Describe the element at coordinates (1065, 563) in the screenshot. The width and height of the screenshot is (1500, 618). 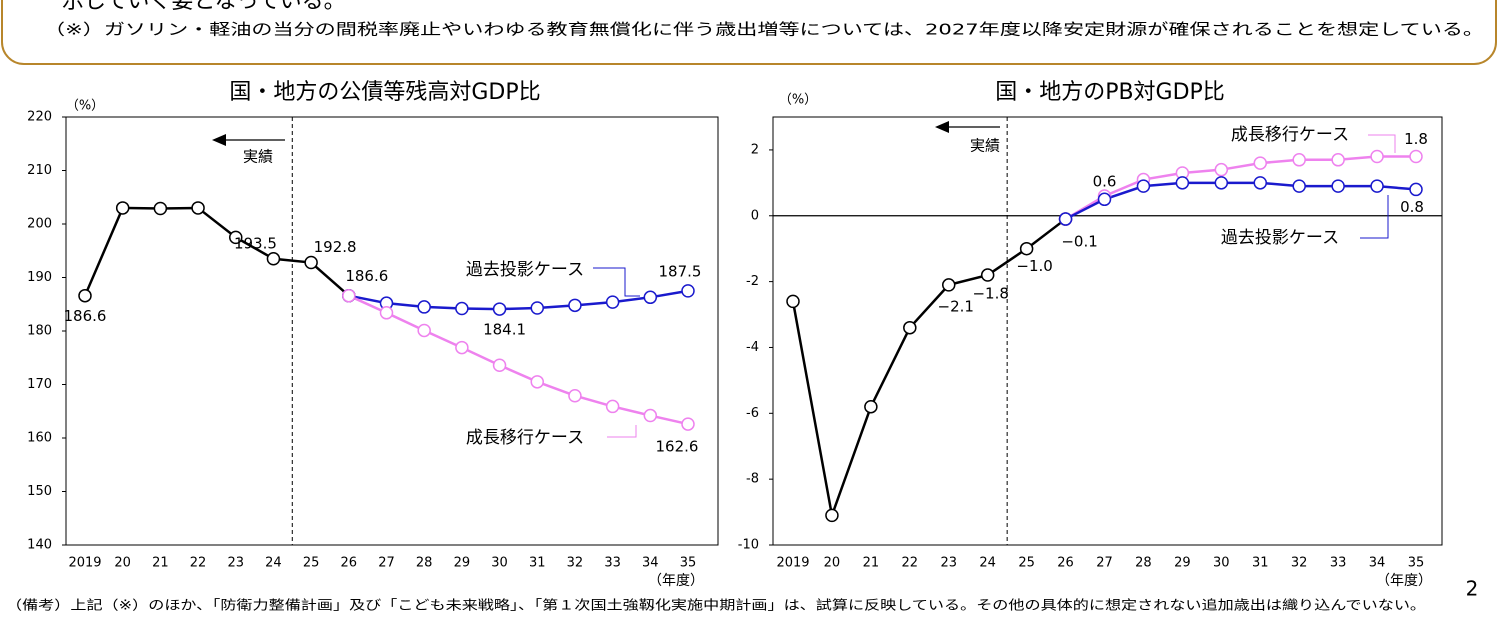
I see `x-tick-label: 26` at that location.